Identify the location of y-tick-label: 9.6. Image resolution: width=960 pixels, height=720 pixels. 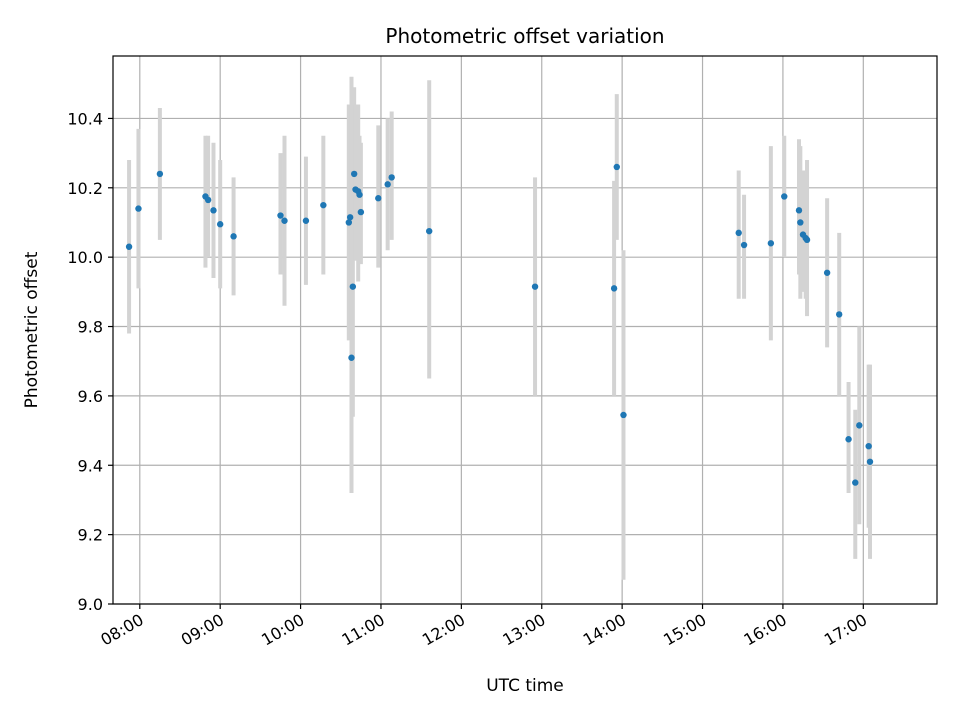
(90, 396).